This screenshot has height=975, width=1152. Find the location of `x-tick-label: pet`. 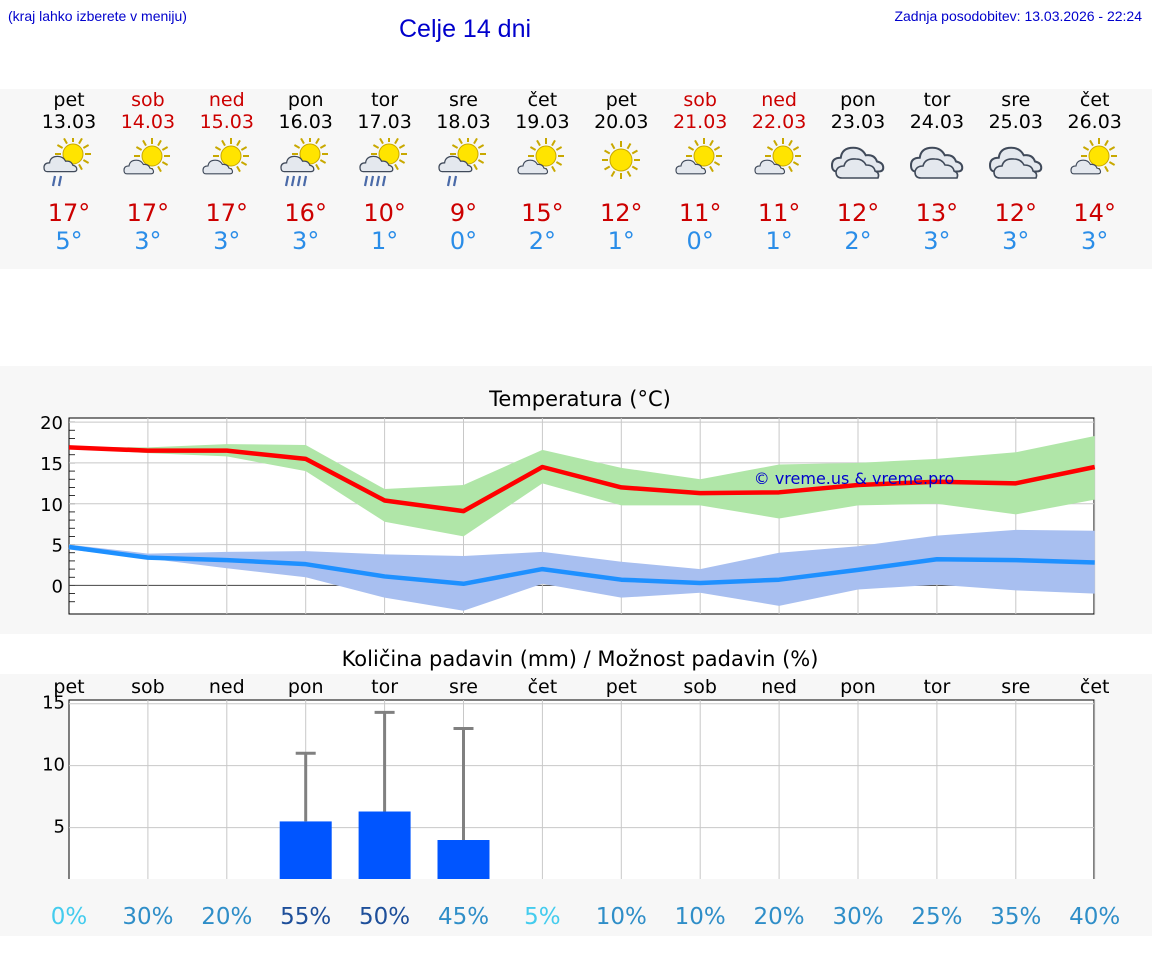

x-tick-label: pet is located at coordinates (621, 687).